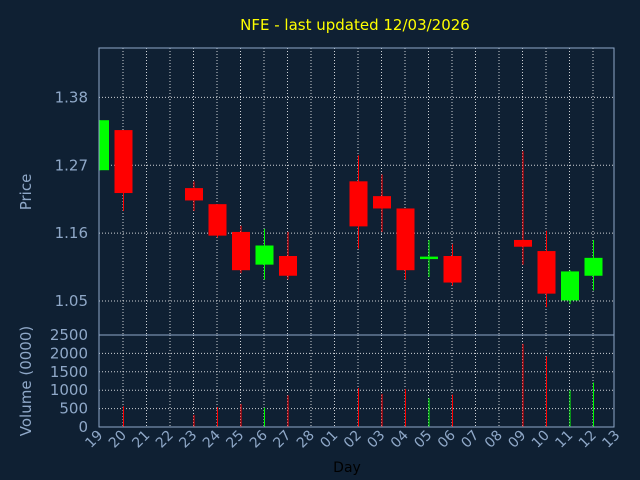 The width and height of the screenshot is (640, 480). I want to click on x-tick-label: 07, so click(470, 440).